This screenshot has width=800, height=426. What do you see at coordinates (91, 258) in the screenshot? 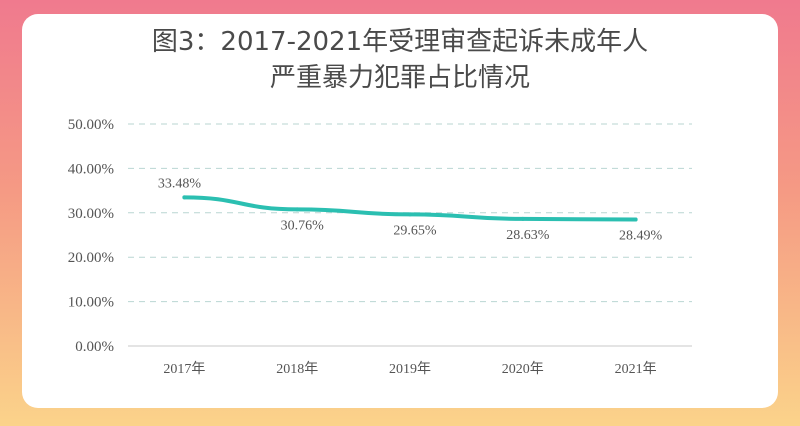
I see `y-tick-label: 20.00%` at bounding box center [91, 258].